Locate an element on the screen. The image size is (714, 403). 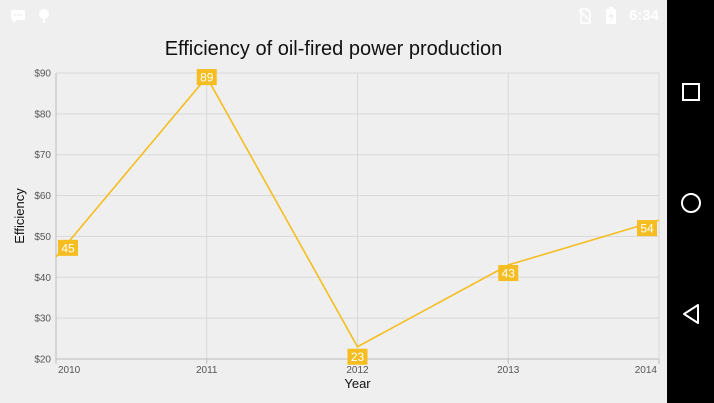
no-sim-icon is located at coordinates (585, 16).